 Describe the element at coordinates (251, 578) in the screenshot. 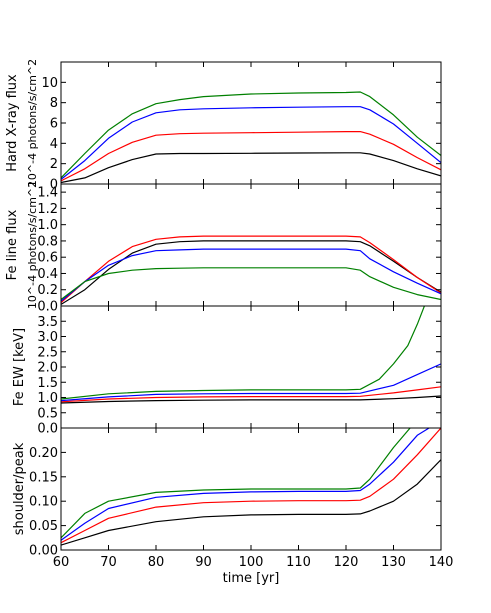

I see `x-axis-label: time [yr]` at that location.